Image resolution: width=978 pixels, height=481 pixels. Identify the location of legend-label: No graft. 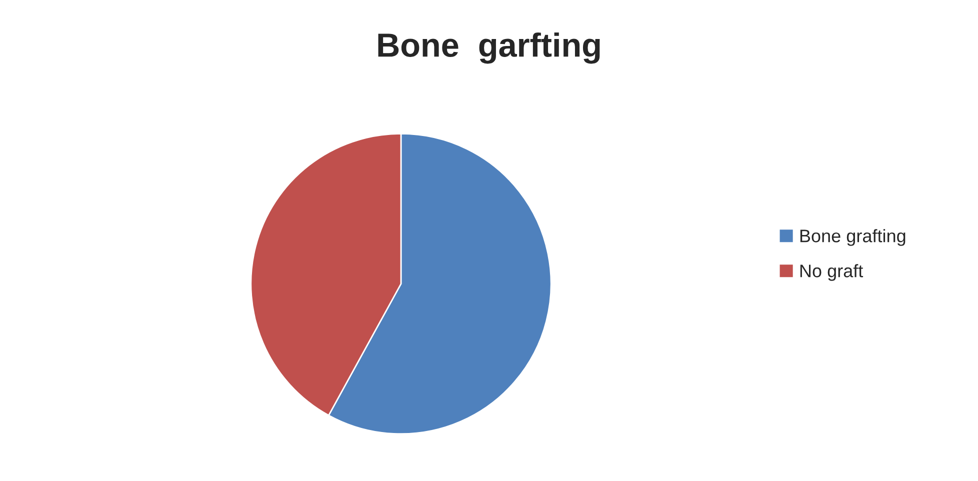
(832, 272).